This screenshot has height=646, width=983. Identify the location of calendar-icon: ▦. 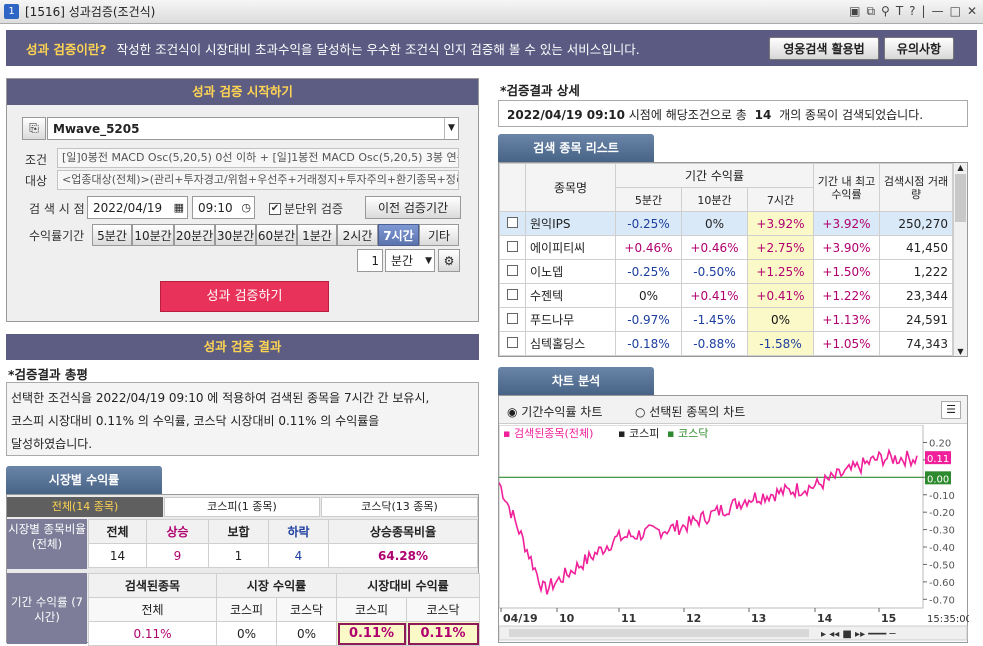
(178, 207).